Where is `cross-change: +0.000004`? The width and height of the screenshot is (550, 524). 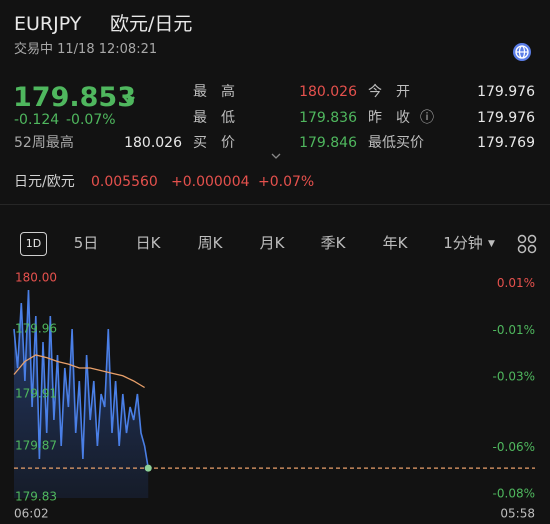
cross-change: +0.000004 is located at coordinates (210, 182).